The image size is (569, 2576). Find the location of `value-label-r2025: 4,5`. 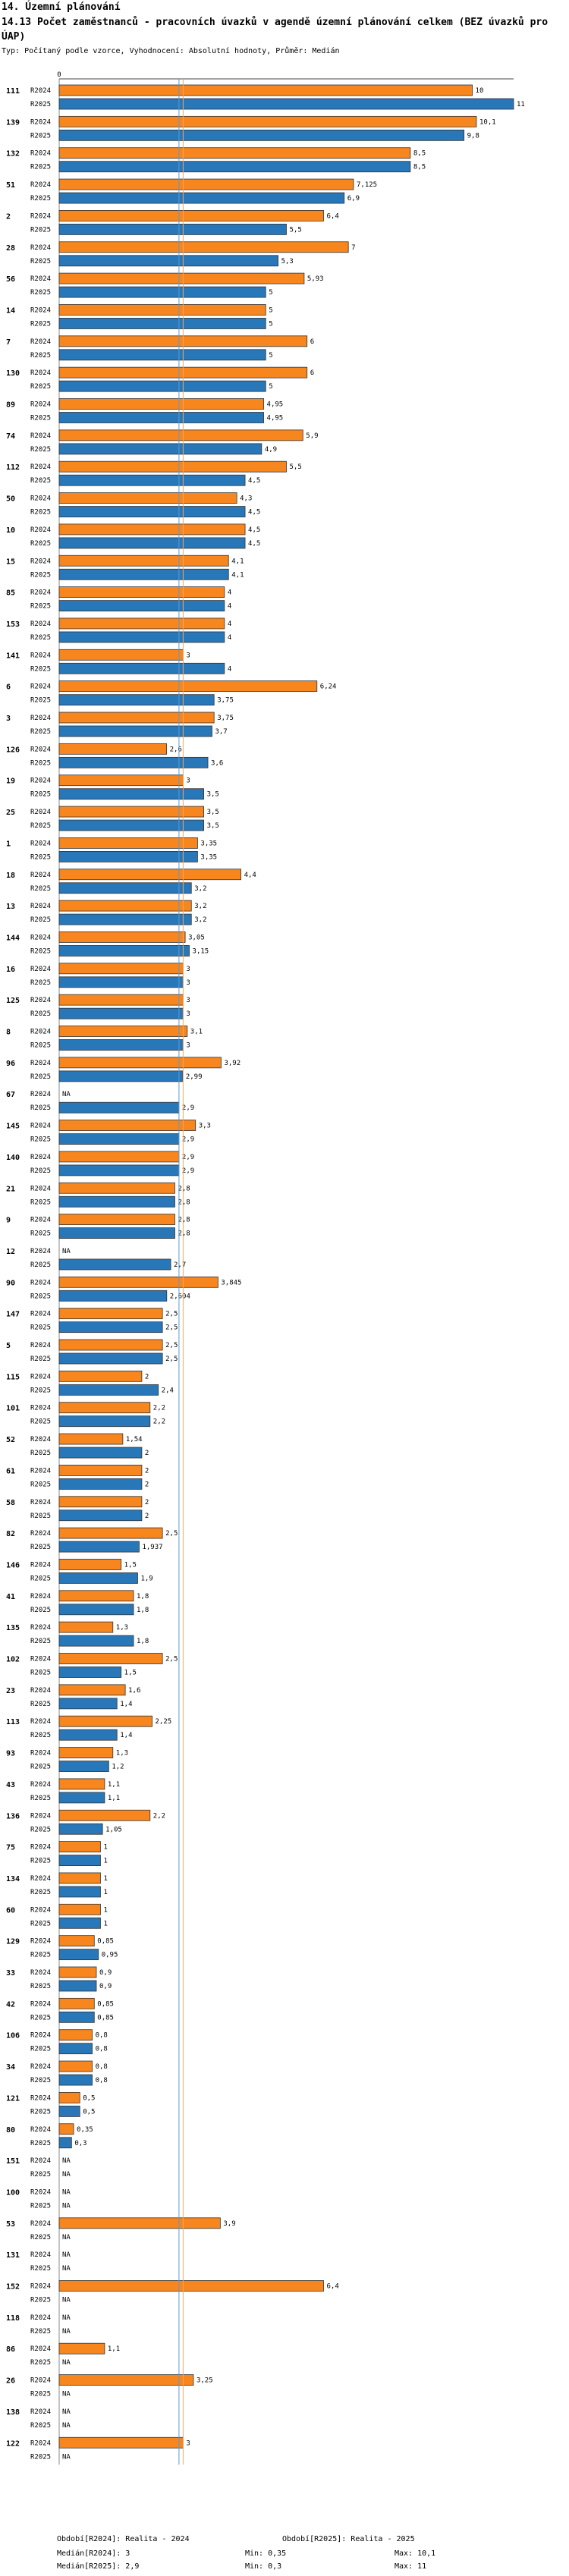

value-label-r2025: 4,5 is located at coordinates (254, 513).